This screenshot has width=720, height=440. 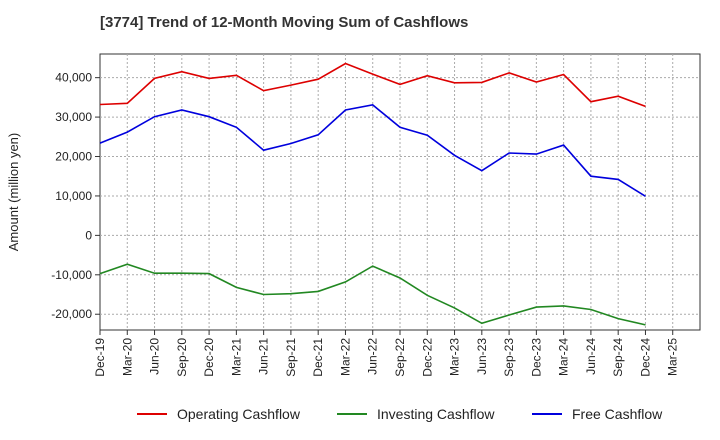 I want to click on y-axis-ticks: -20,000 -10,000 0 10,000 20,000 30,000 40,000, so click(x=75, y=196).